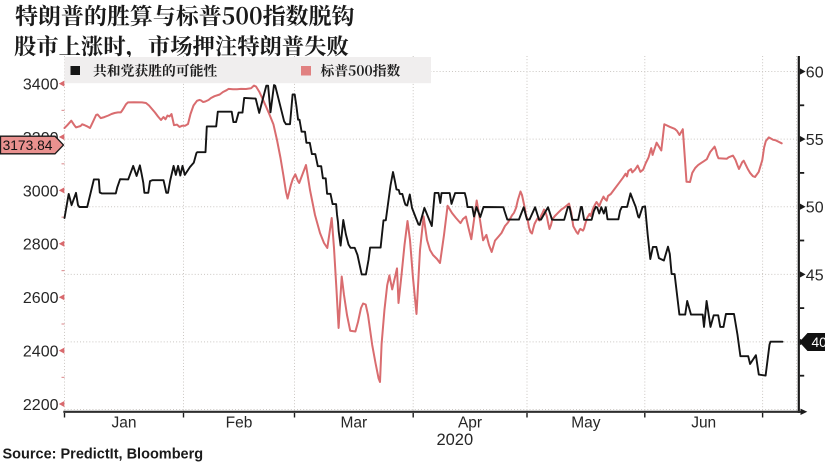 This screenshot has width=825, height=464. I want to click on svg-text: 3400, so click(41, 85).